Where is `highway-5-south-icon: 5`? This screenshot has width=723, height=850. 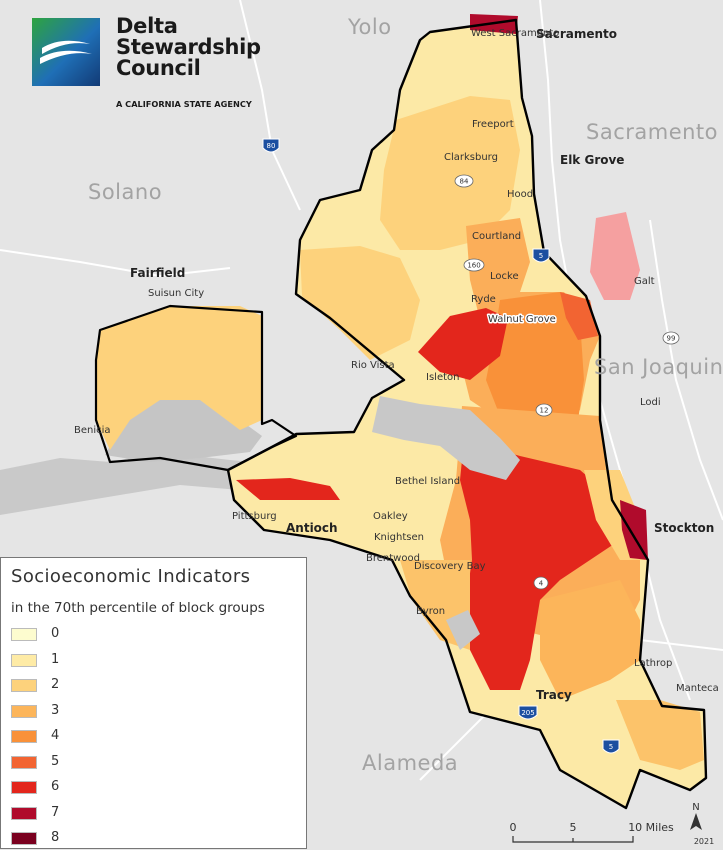
highway-5-south-icon: 5 is located at coordinates (611, 746).